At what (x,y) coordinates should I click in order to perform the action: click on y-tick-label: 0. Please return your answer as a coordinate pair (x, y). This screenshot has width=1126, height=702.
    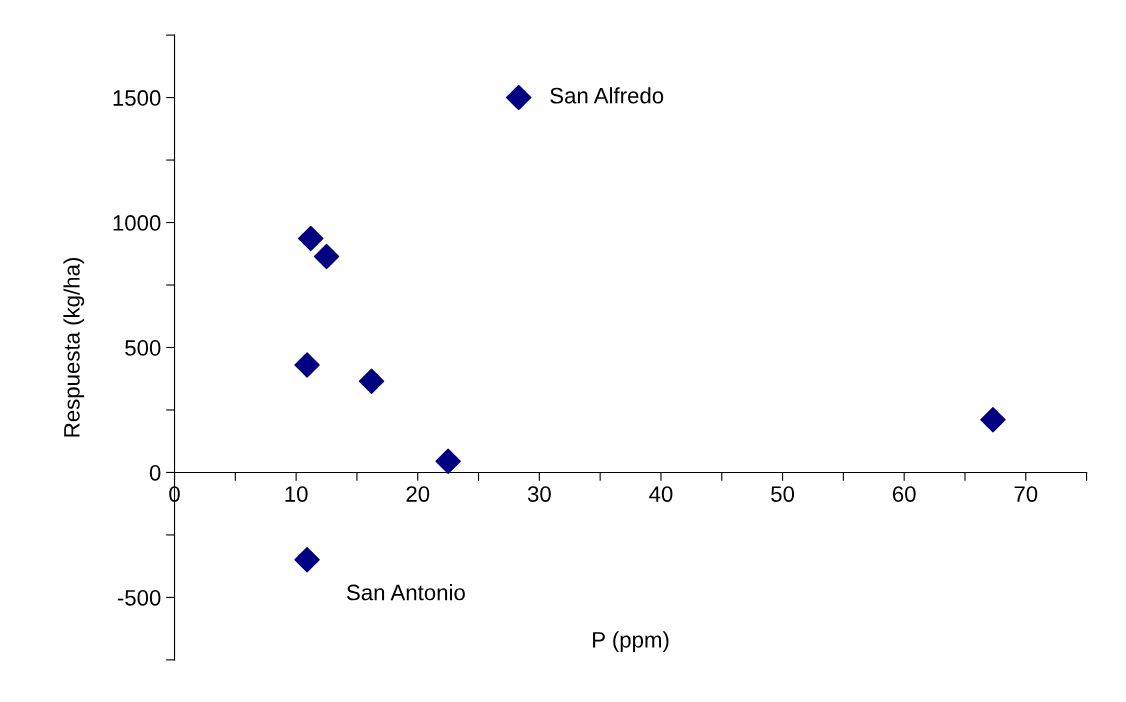
    Looking at the image, I should click on (155, 472).